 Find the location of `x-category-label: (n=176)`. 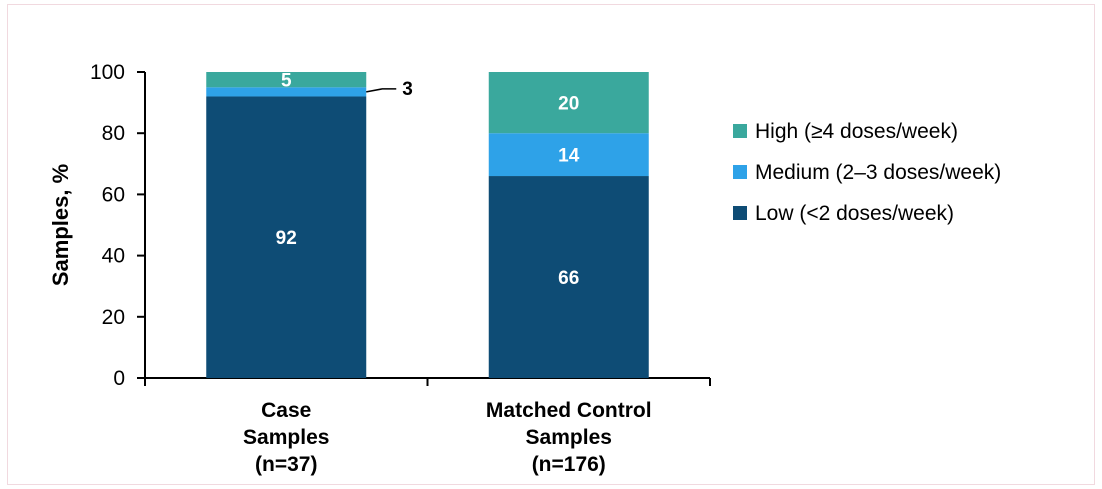

x-category-label: (n=176) is located at coordinates (569, 464).